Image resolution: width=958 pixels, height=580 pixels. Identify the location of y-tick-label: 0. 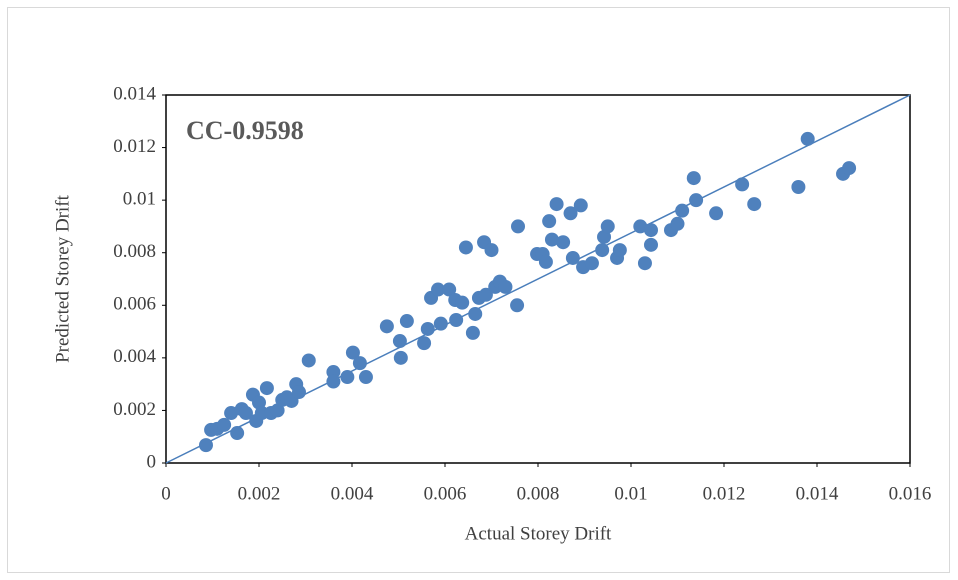
(152, 461).